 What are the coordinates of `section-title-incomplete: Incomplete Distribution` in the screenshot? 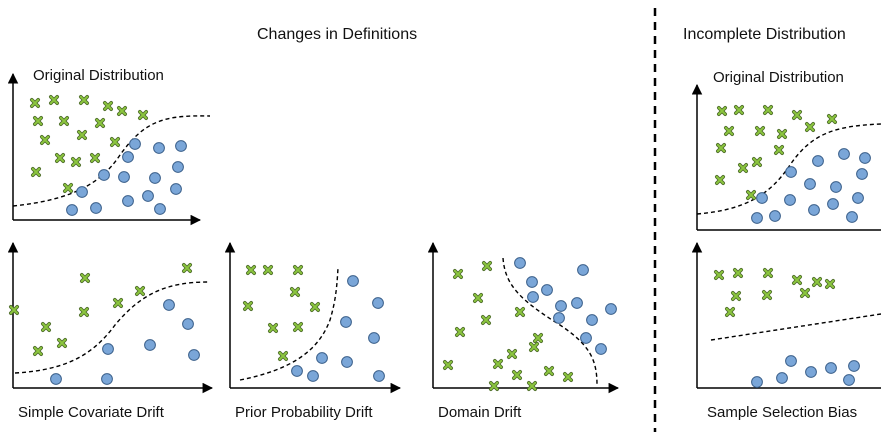 It's located at (764, 34).